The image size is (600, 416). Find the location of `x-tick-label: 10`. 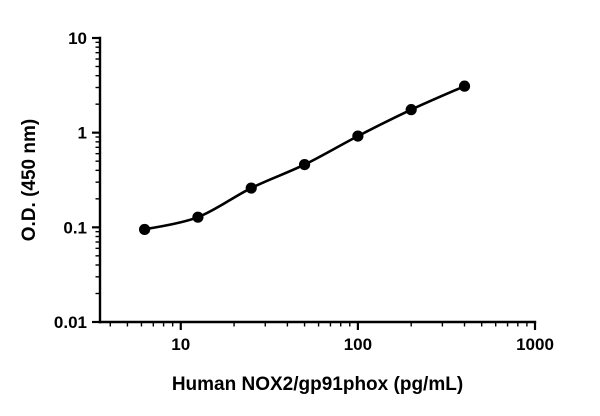

x-tick-label: 10 is located at coordinates (180, 344).